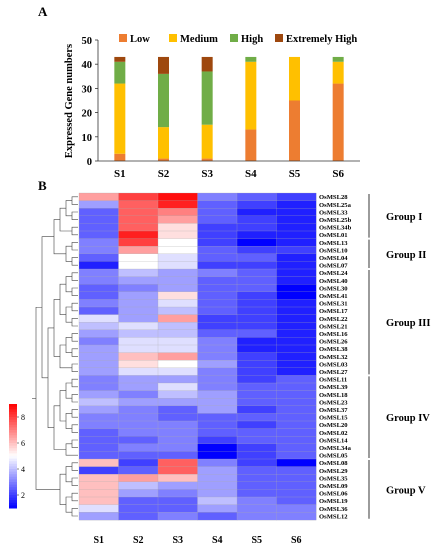 The image size is (435, 550). What do you see at coordinates (404, 217) in the screenshot?
I see `group-label: Group I` at bounding box center [404, 217].